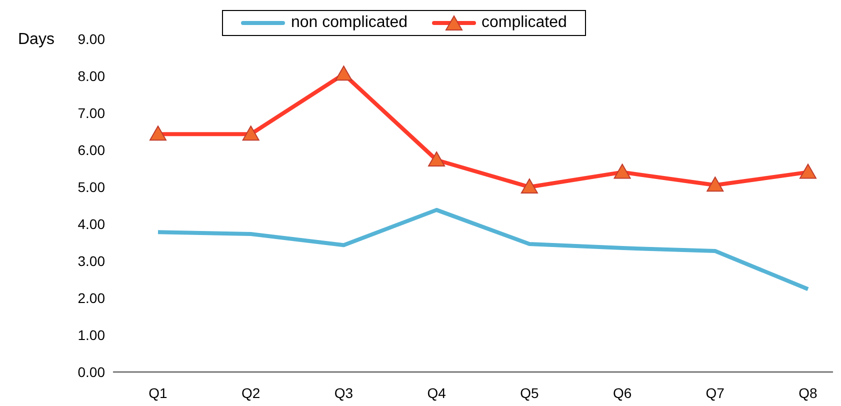 The image size is (841, 406). What do you see at coordinates (36, 39) in the screenshot?
I see `y-axis-title: Days` at bounding box center [36, 39].